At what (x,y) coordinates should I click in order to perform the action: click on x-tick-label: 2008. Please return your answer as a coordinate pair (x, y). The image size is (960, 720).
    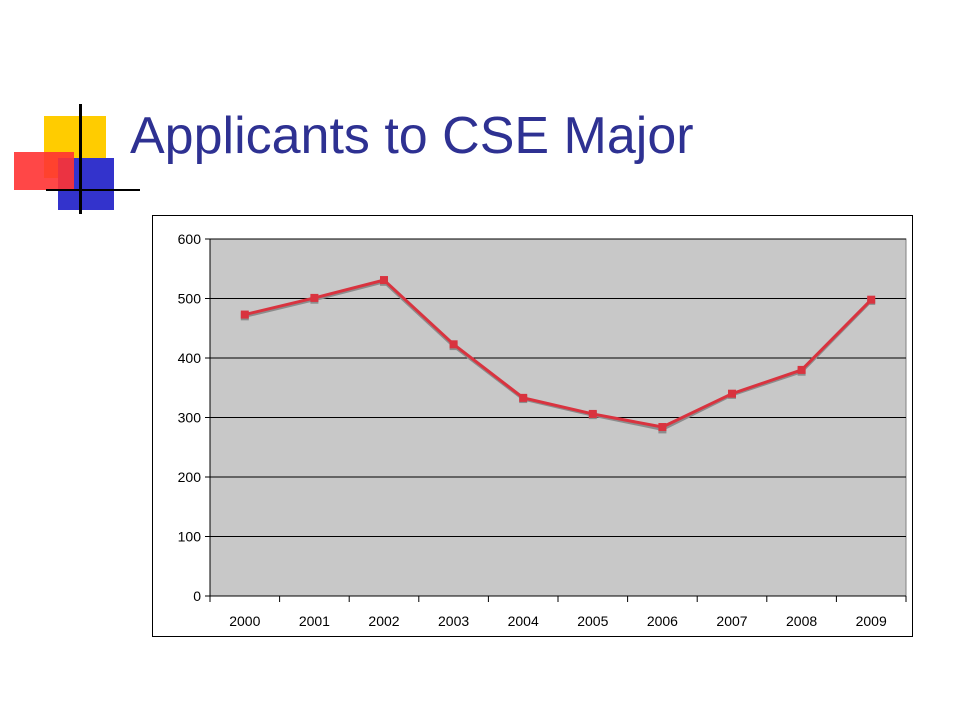
    Looking at the image, I should click on (801, 621).